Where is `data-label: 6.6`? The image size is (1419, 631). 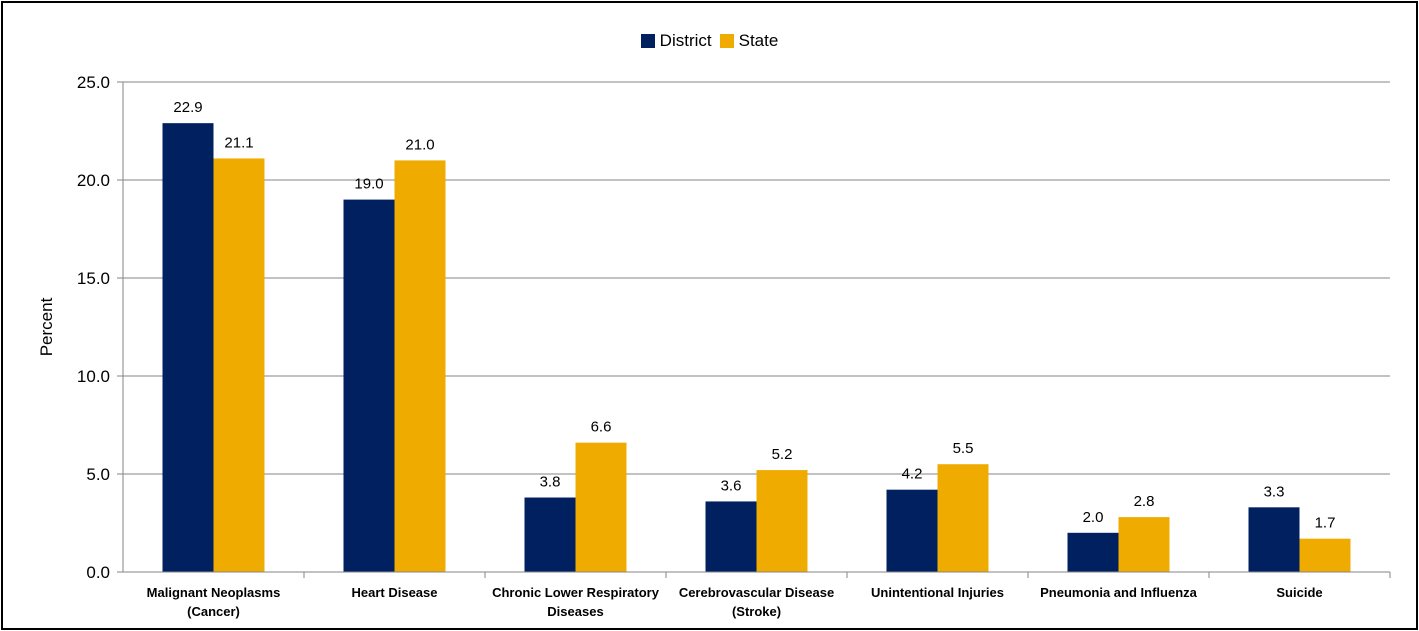
data-label: 6.6 is located at coordinates (601, 427).